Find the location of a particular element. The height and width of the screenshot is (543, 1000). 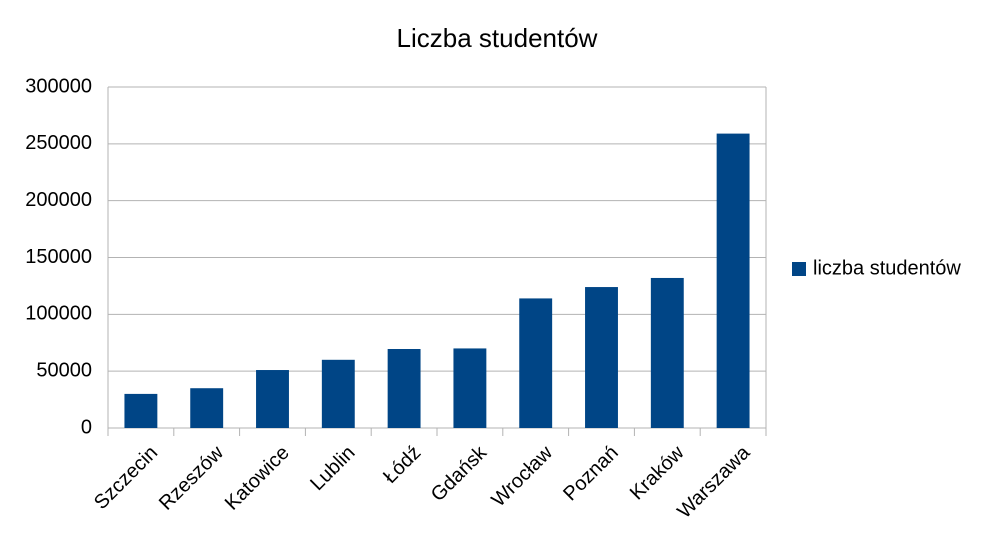

y-tick-label: 0 is located at coordinates (86, 427).